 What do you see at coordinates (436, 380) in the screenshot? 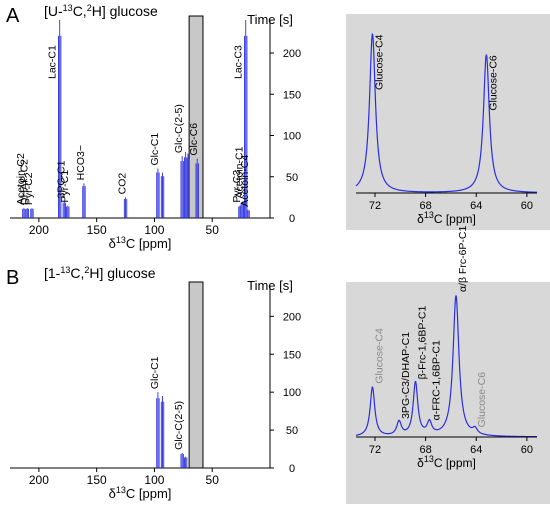
I see `inset-peak-label: α-FRC-1,6BP-C1` at bounding box center [436, 380].